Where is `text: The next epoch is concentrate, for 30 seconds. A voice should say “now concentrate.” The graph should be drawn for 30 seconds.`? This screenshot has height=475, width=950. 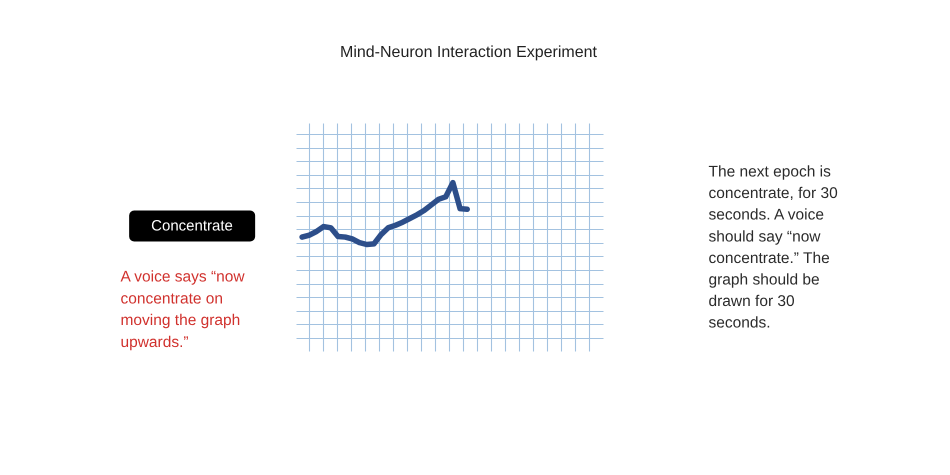 text: The next epoch is concentrate, for 30 seconds. A voice should say “now concentrate.” The graph should be drawn for 30 seconds. is located at coordinates (773, 248).